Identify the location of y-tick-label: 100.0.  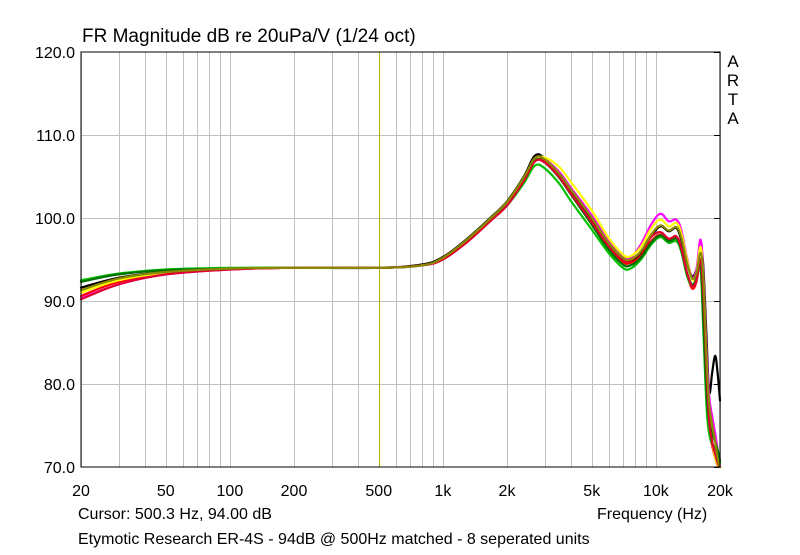
(55, 219).